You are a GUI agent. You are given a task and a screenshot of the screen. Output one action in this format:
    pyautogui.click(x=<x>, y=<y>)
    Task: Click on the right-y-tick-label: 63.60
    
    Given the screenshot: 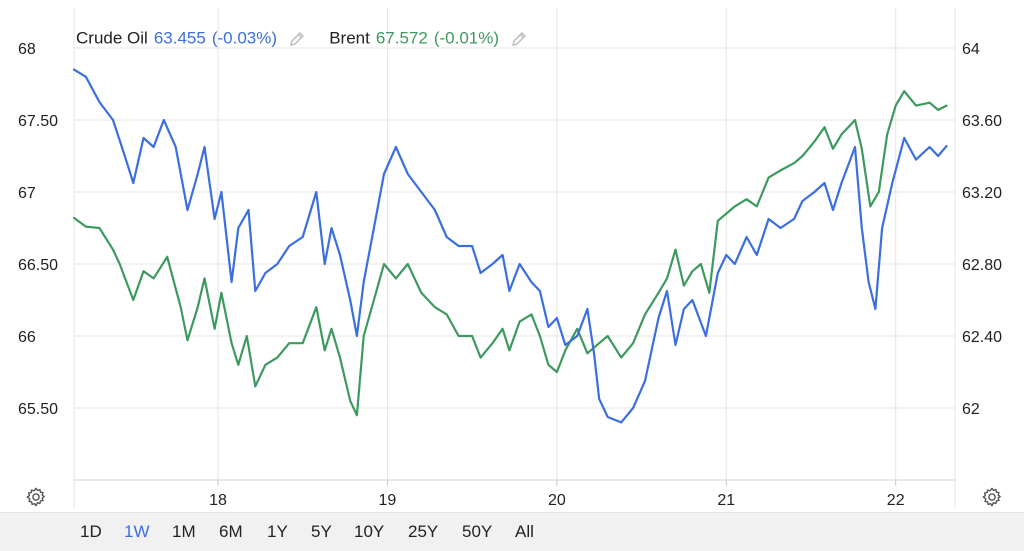 What is the action you would take?
    pyautogui.click(x=982, y=121)
    